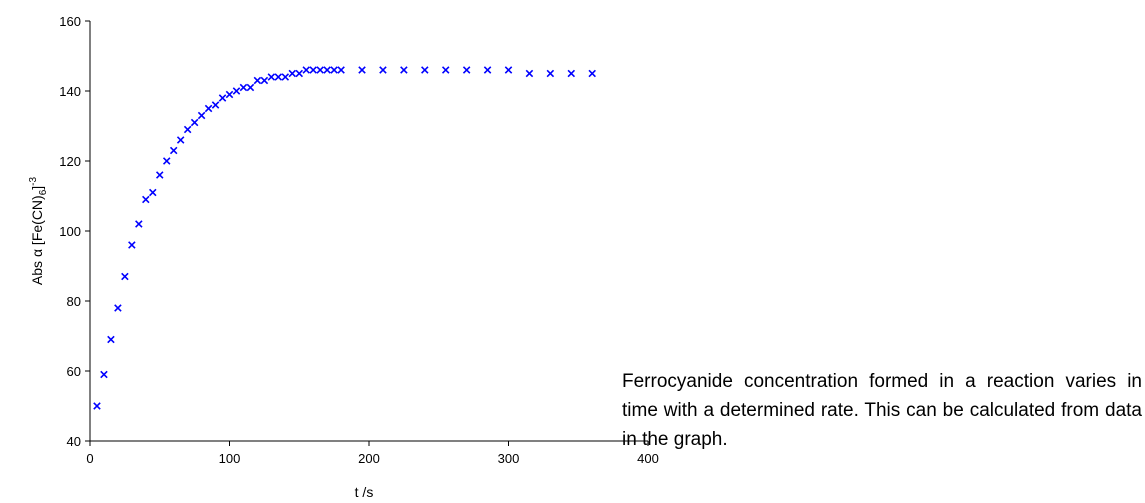 The width and height of the screenshot is (1145, 503). What do you see at coordinates (37, 240) in the screenshot?
I see `y-axis-title-main: Abs α [Fe(CN)` at bounding box center [37, 240].